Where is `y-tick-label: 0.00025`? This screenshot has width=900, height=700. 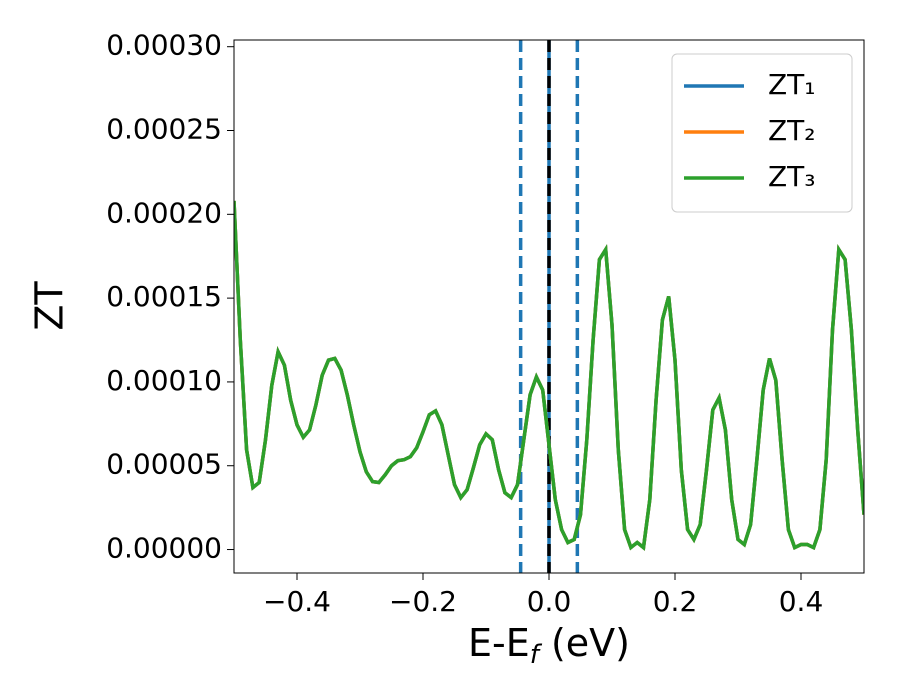 y-tick-label: 0.00025 is located at coordinates (164, 129).